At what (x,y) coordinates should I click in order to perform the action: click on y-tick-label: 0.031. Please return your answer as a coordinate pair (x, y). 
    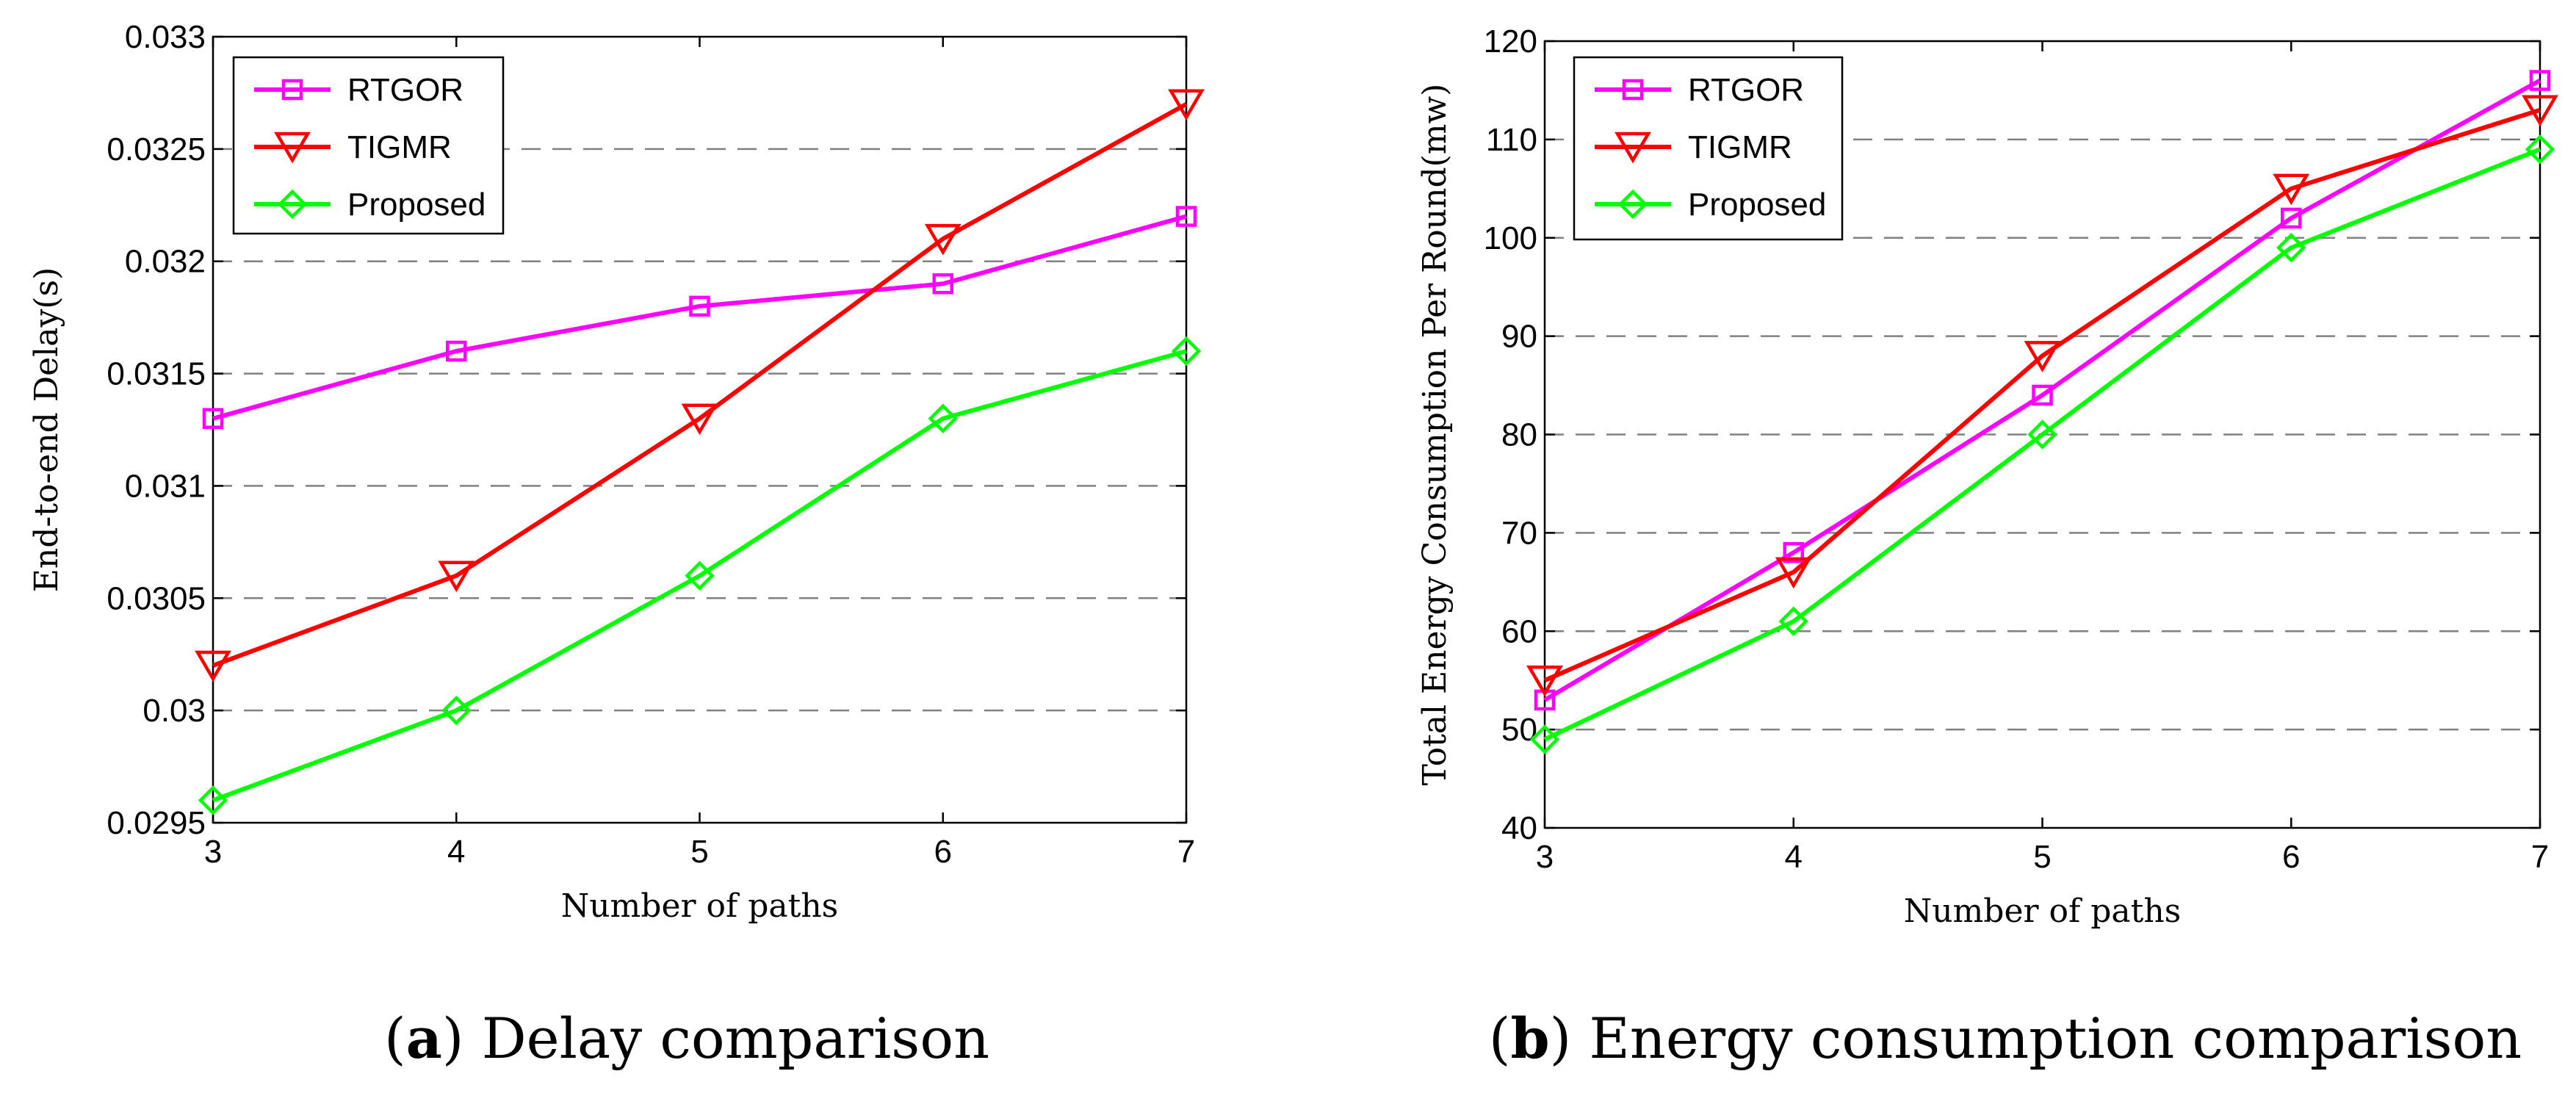
    Looking at the image, I should click on (165, 486).